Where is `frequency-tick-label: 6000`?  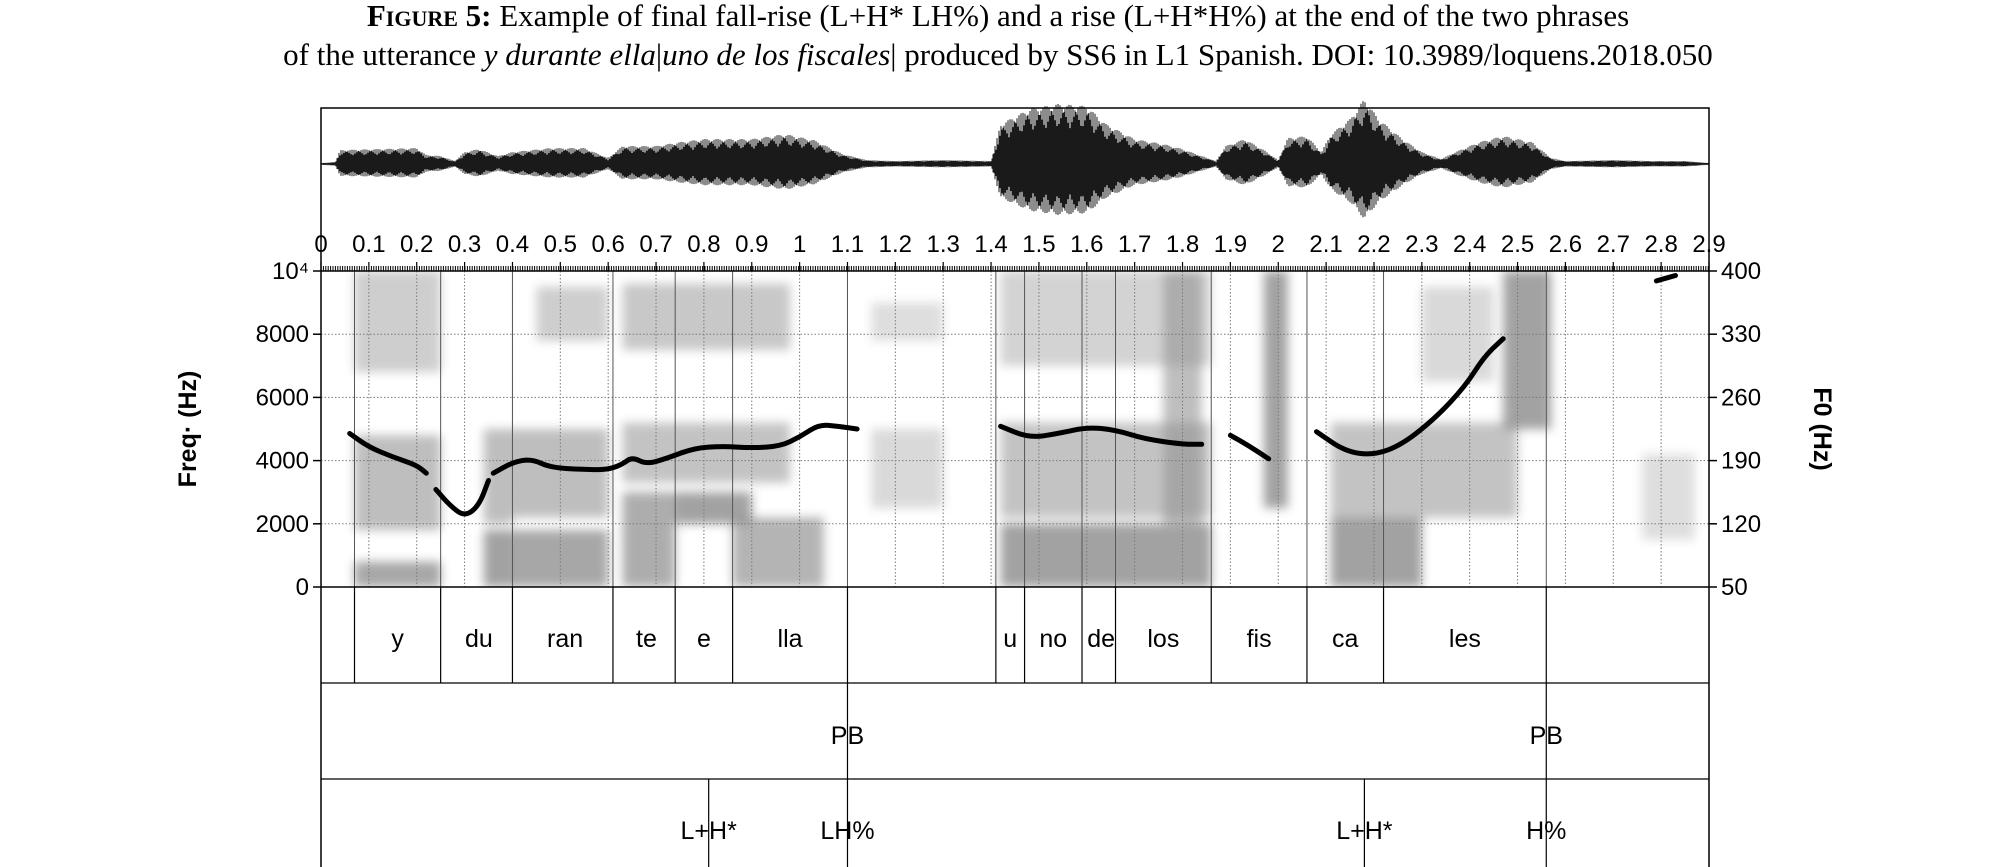
frequency-tick-label: 6000 is located at coordinates (282, 397).